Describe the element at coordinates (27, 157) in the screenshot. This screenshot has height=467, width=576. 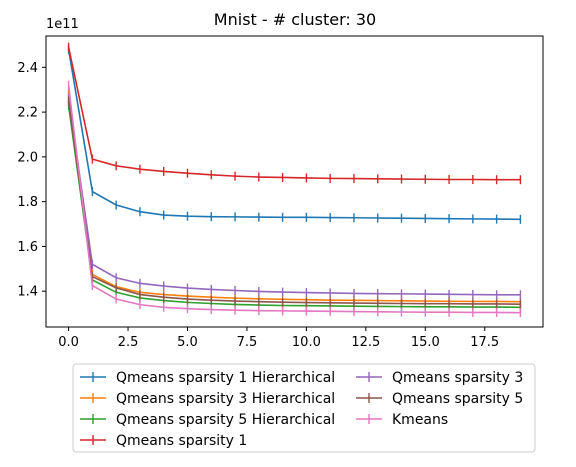
I see `y-tick-label: 2.0` at that location.